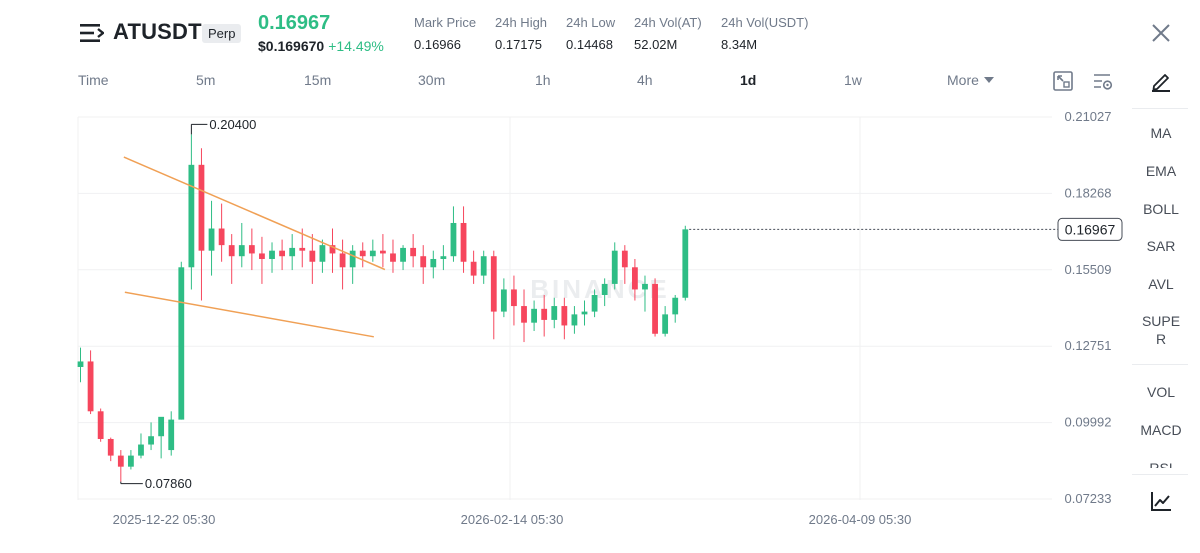  What do you see at coordinates (206, 80) in the screenshot?
I see `tab-5m: 5m` at bounding box center [206, 80].